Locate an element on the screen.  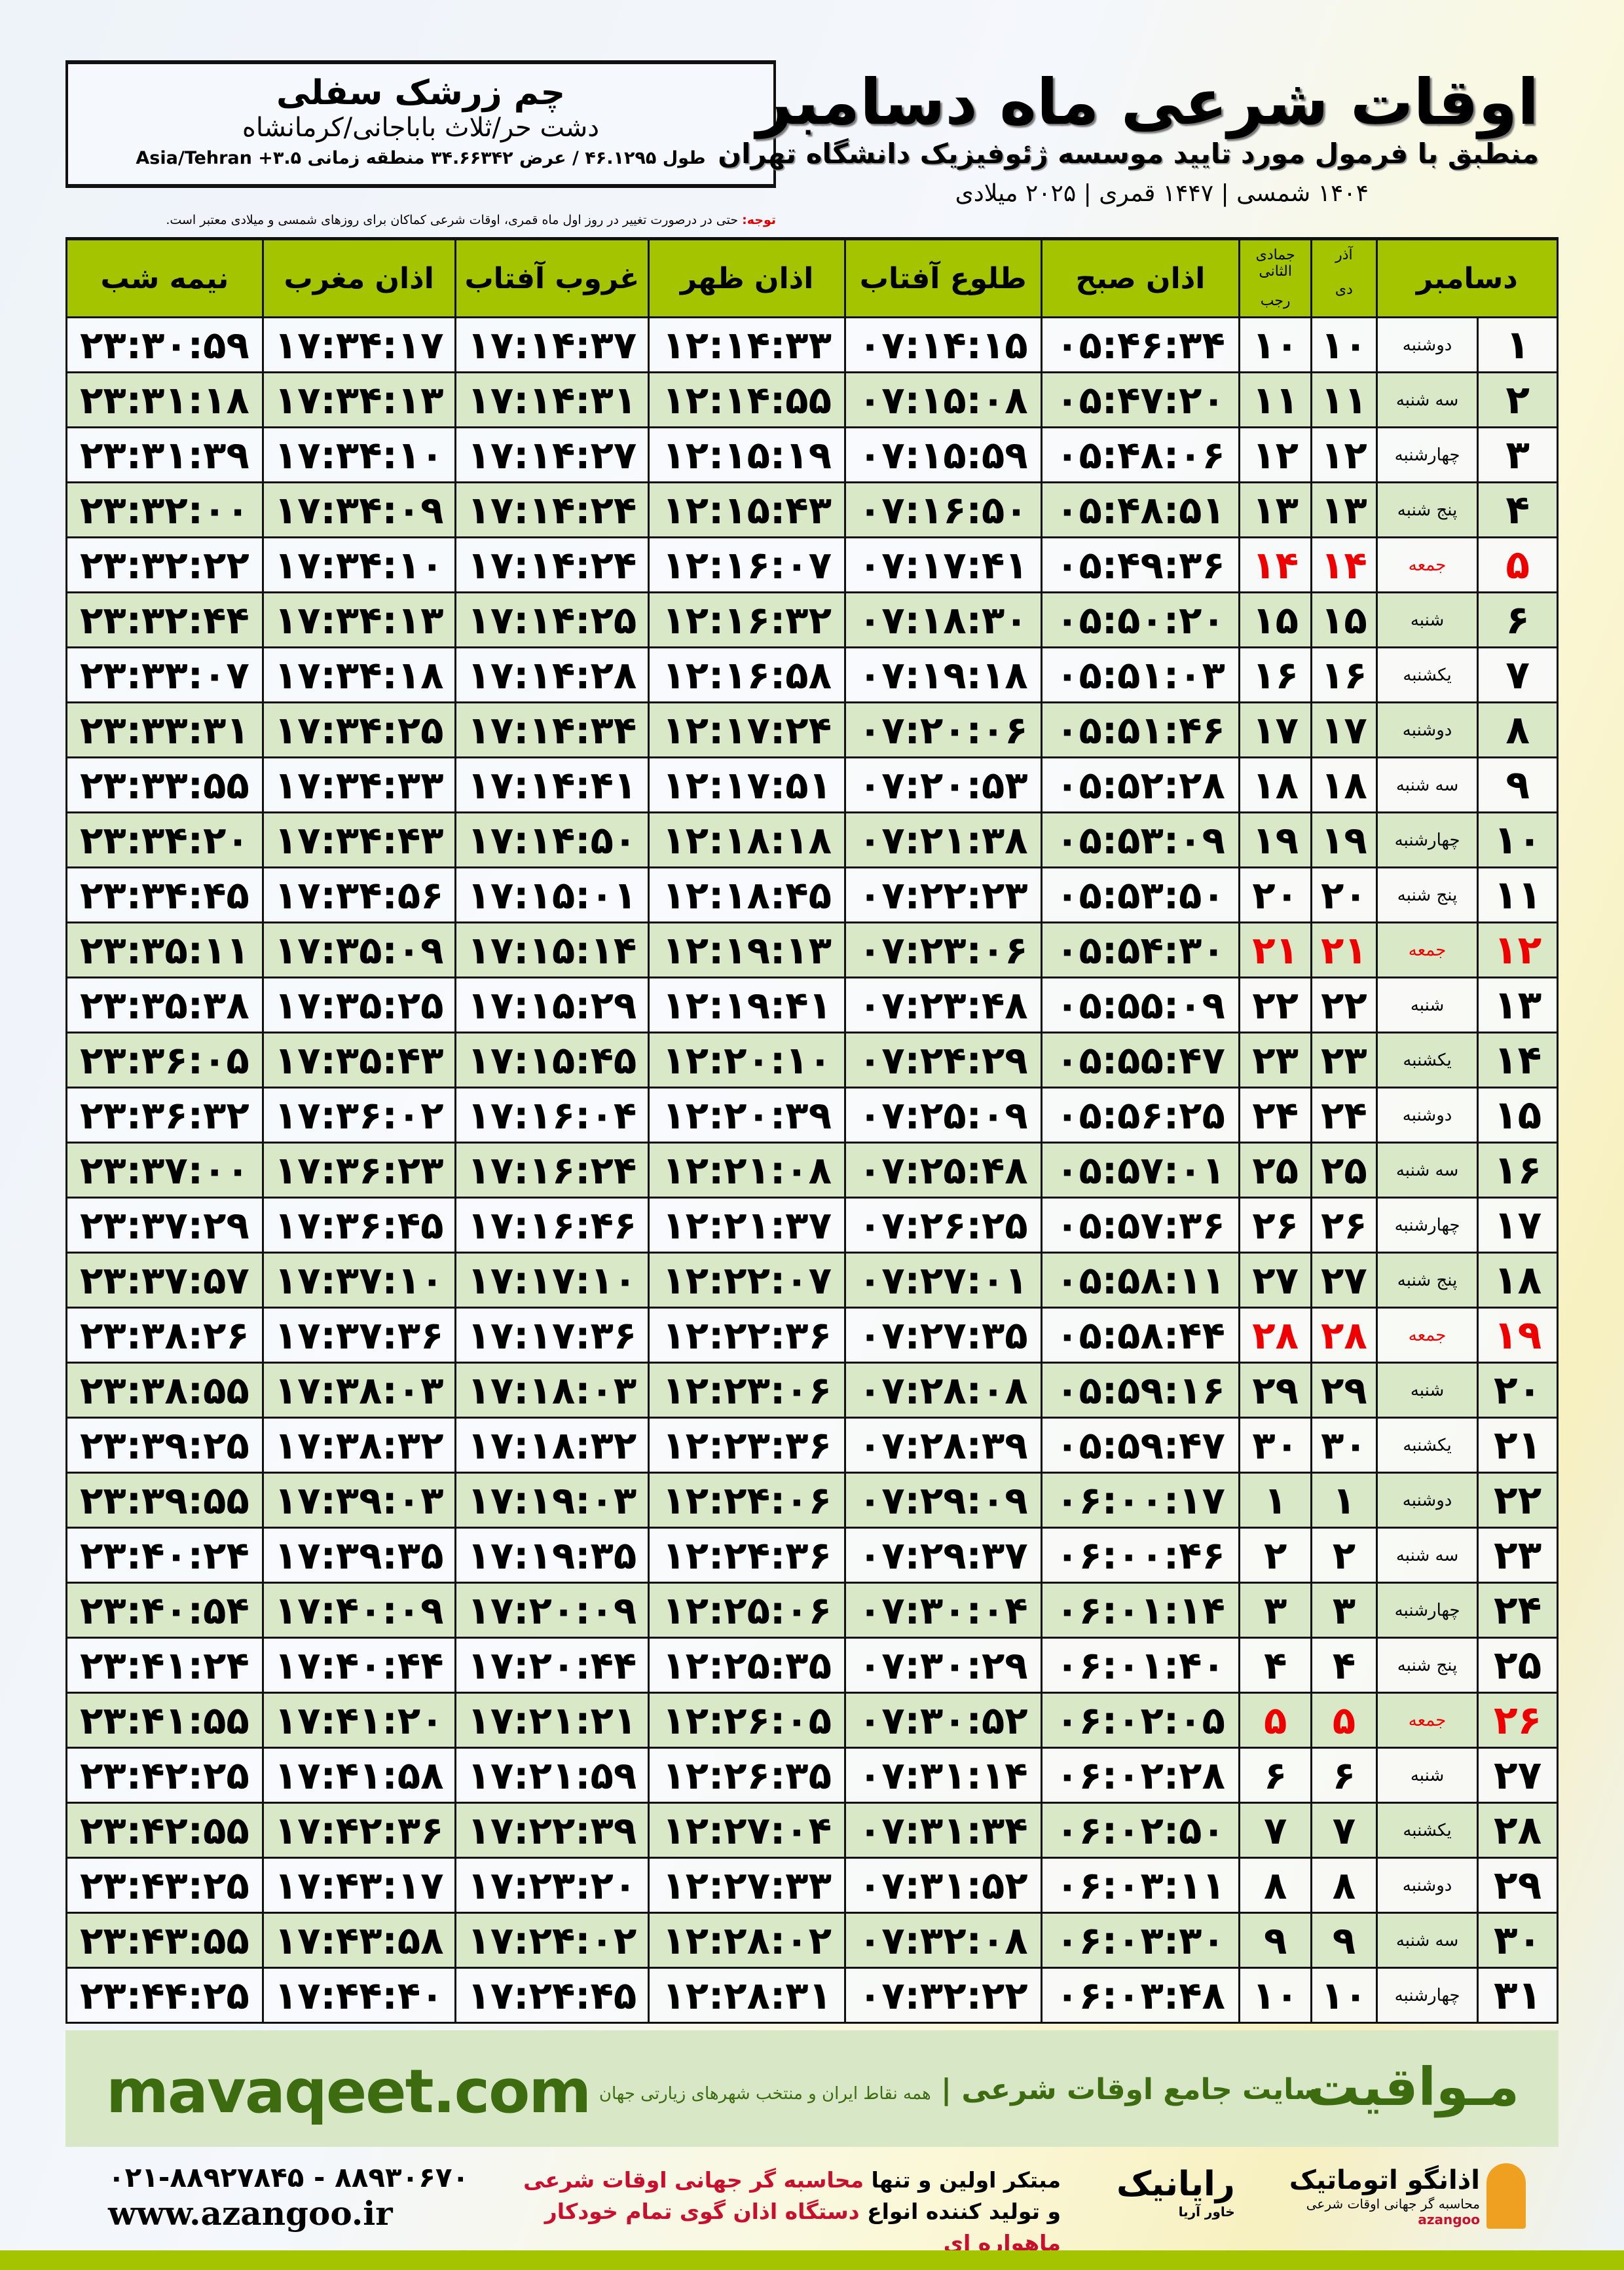
sunset-time: ۱۷:۱۷:۳۶ is located at coordinates (552, 1335).